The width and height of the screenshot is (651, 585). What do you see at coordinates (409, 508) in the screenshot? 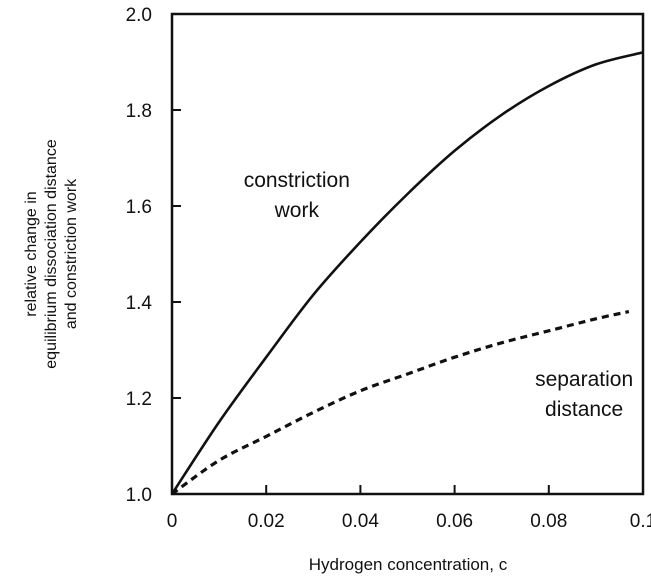
I see `x-axis: 0 0.02 0.04 0.06 0.08 0.1` at bounding box center [409, 508].